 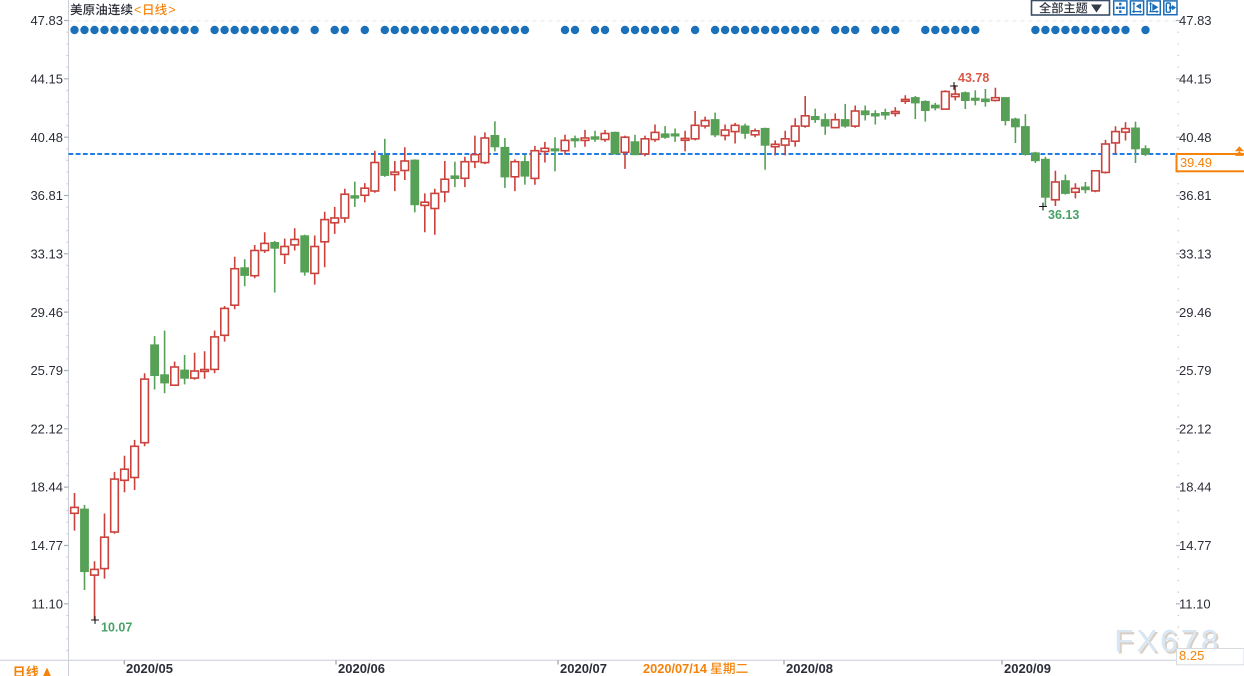 What do you see at coordinates (149, 668) in the screenshot?
I see `svg-text: 2020/05` at bounding box center [149, 668].